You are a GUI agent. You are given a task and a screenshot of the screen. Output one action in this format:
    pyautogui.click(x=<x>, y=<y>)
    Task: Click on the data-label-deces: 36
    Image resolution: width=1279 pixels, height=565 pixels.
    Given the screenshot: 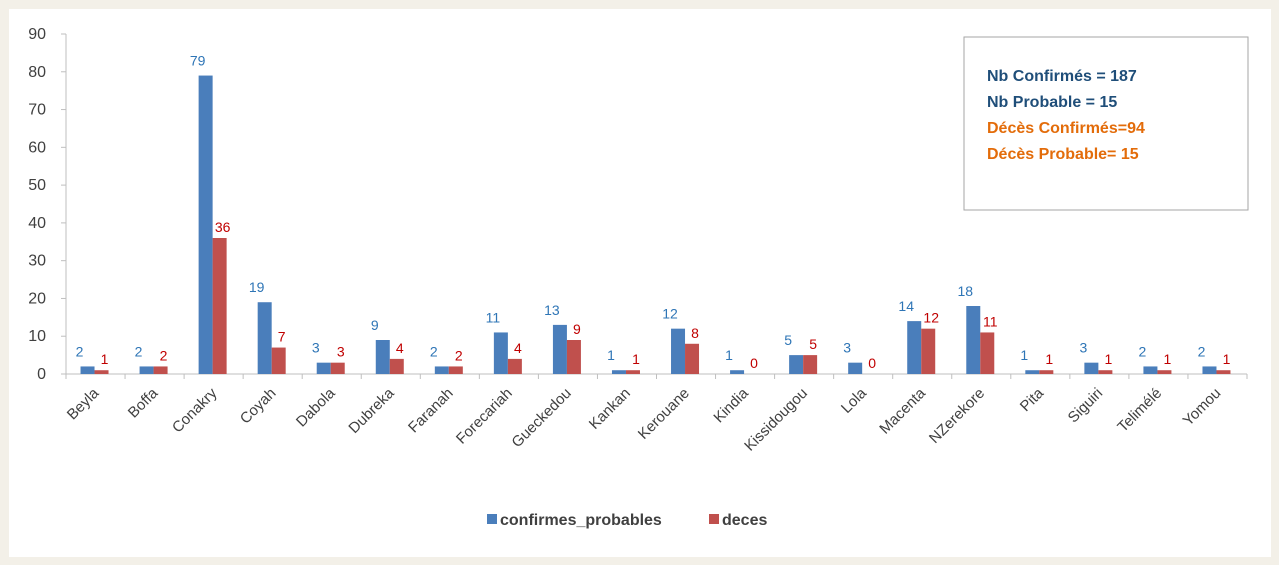 What is the action you would take?
    pyautogui.click(x=223, y=227)
    